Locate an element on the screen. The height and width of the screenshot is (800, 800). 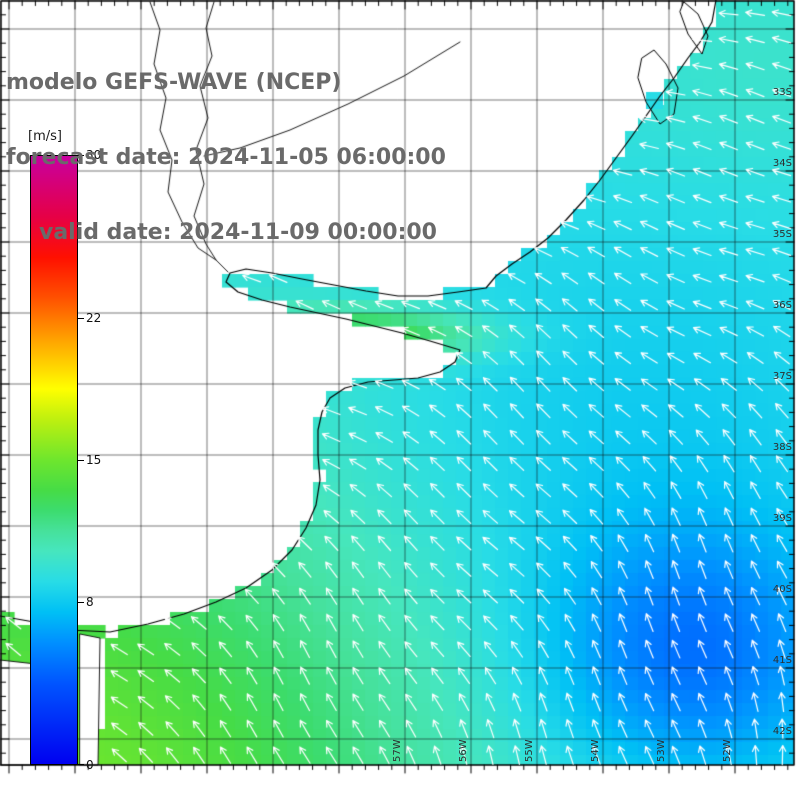
colorbar-tick-label: 8 is located at coordinates (90, 602).